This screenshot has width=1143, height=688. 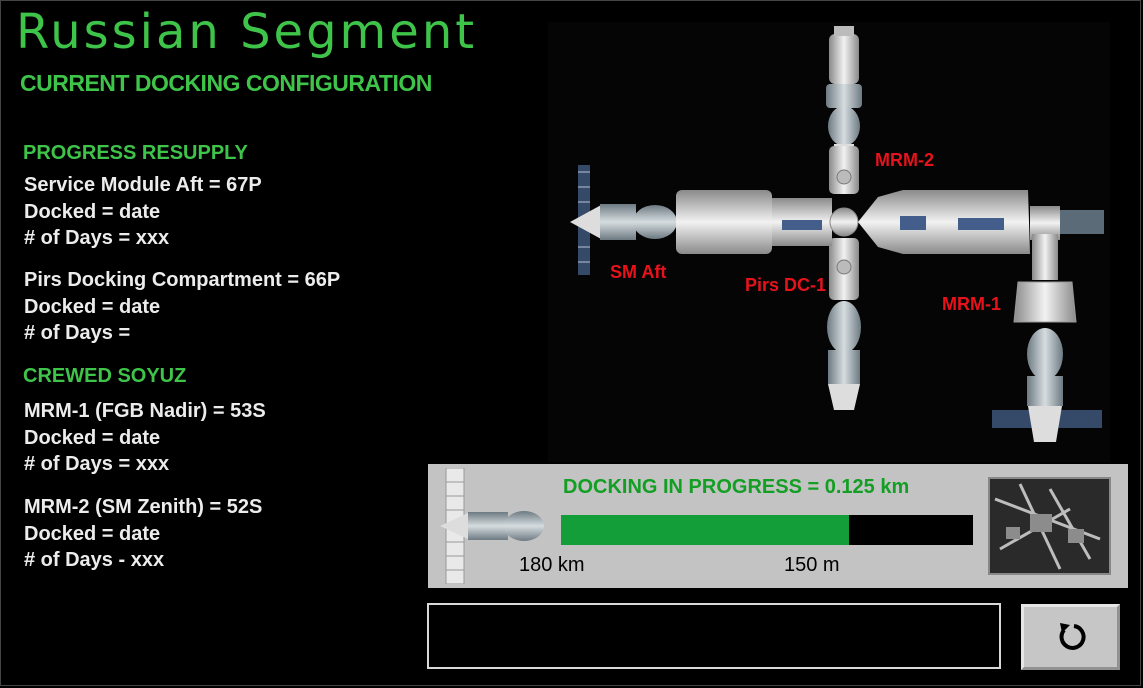 What do you see at coordinates (97, 238) in the screenshot?
I see `progress-1-days: # of Days = xxx` at bounding box center [97, 238].